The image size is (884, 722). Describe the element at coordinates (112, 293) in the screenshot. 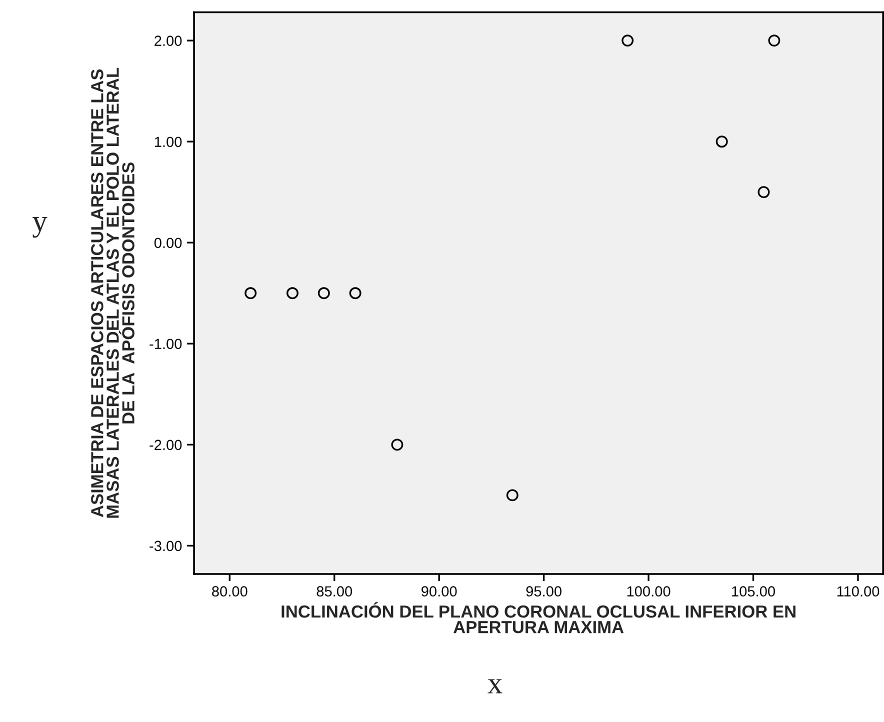

I see `y-axis-title: ASIMETRIA DE ESPACIOS ARTICULARES ENTRE LAS MASAS LATERALES DEL ATLAS Y EL POLO LATERAL DE LA APÓFISIS ODONTOIDES` at that location.